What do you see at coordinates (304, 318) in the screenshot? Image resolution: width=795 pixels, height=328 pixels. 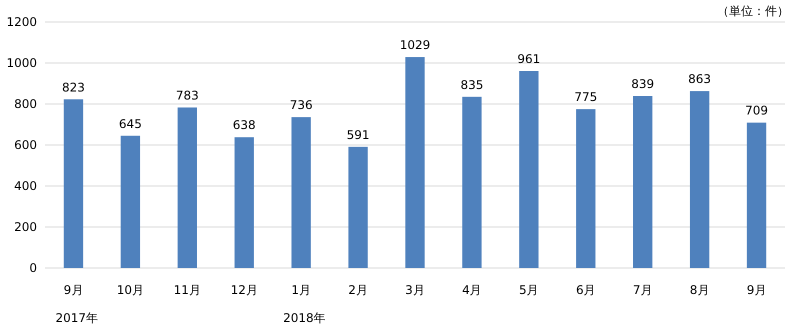 I see `text: 2018年` at bounding box center [304, 318].